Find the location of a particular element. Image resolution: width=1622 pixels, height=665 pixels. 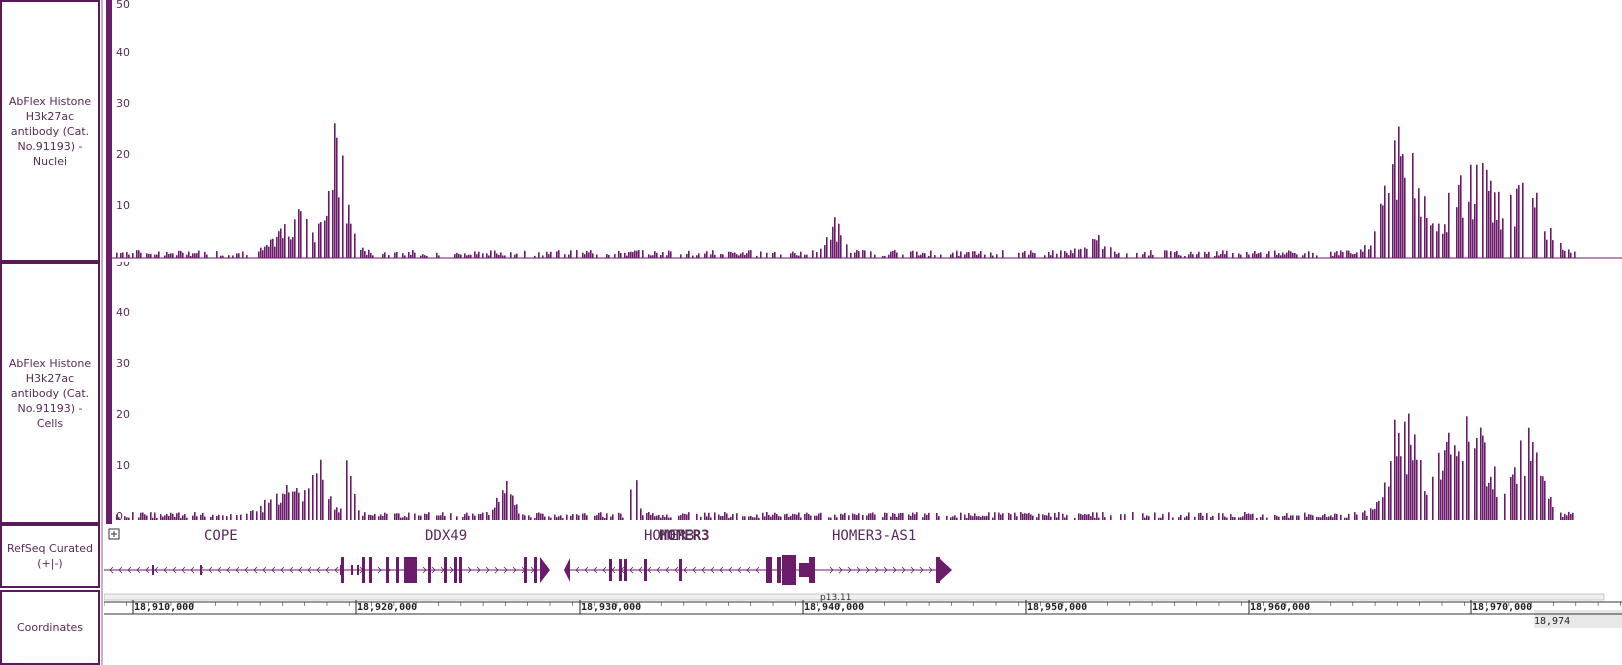

expand-toggle is located at coordinates (114, 534).